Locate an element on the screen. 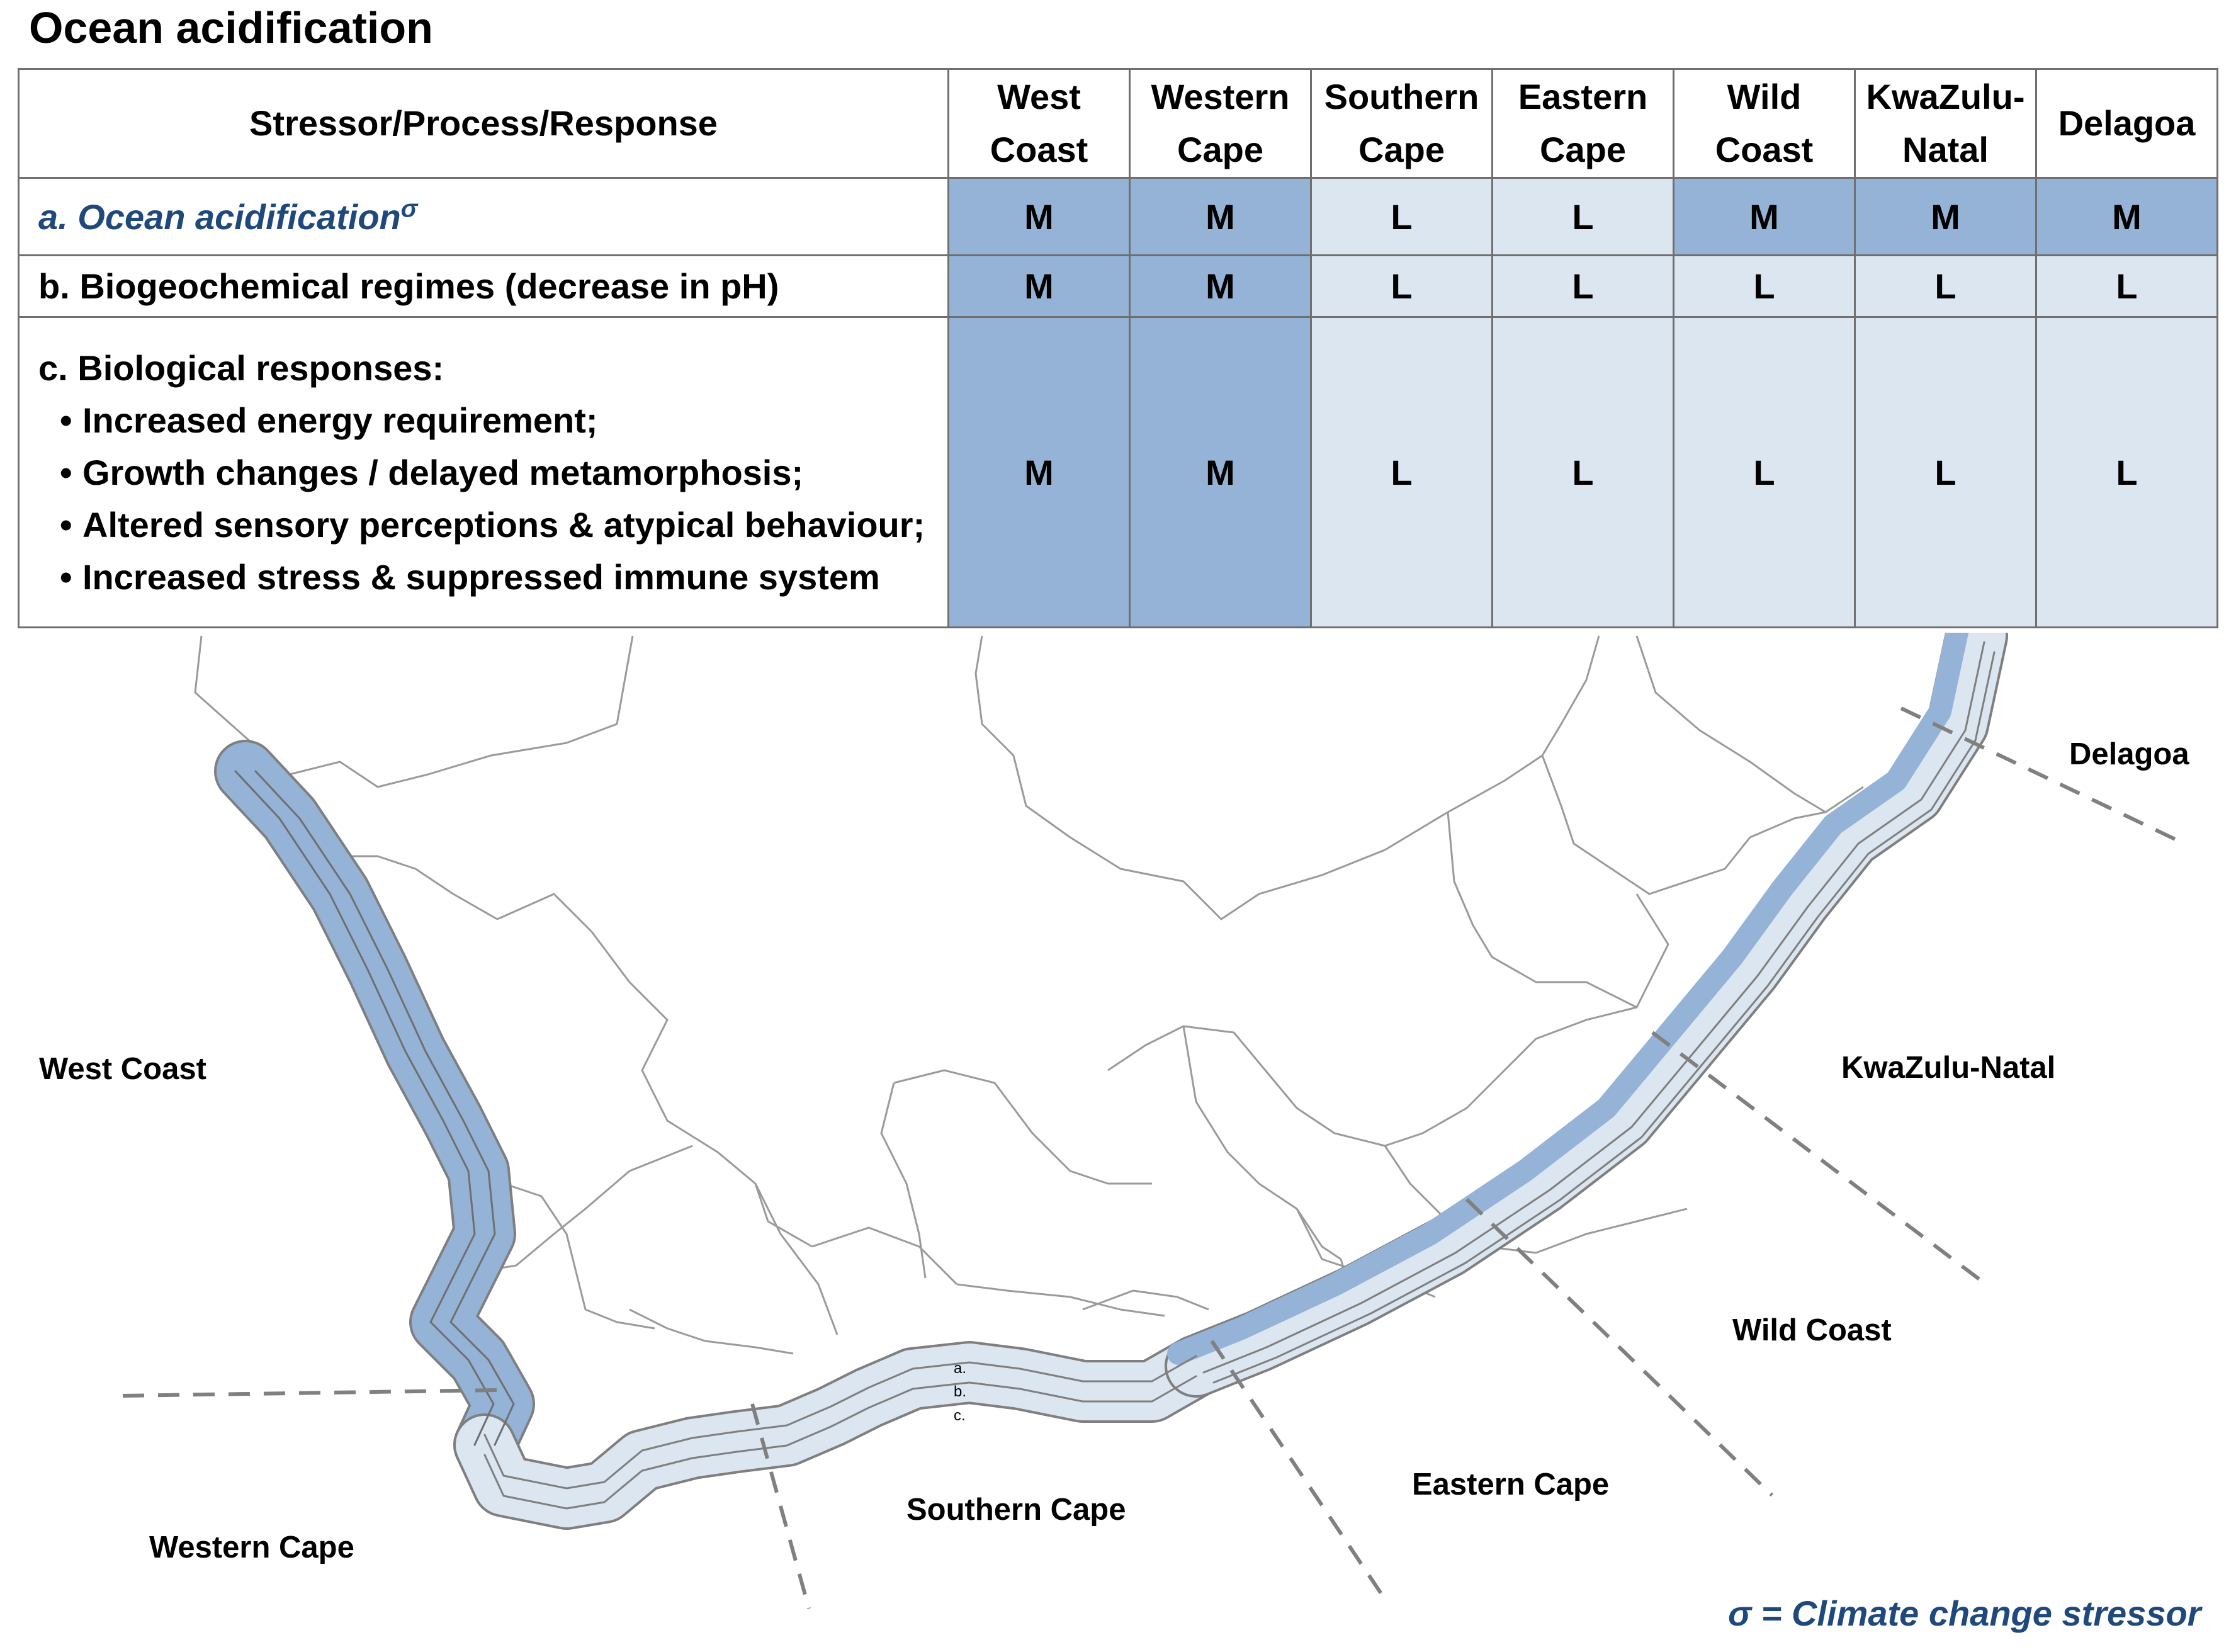 Image resolution: width=2236 pixels, height=1652 pixels. divider-kzn-delagoa is located at coordinates (2043, 776).